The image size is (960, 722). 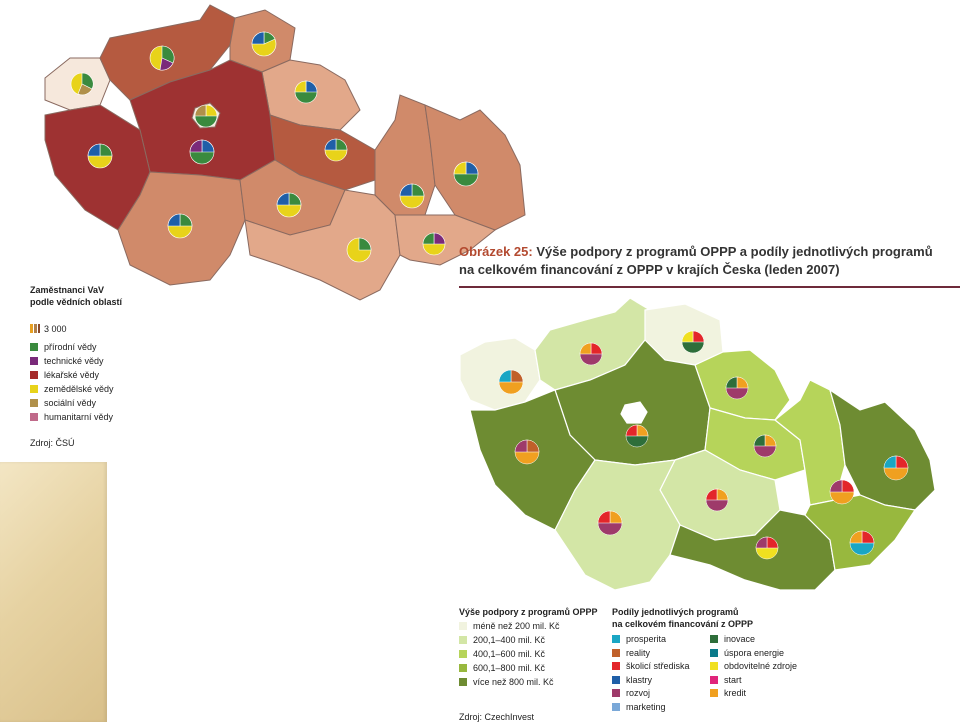 I want to click on legend-label: inovace, so click(x=740, y=639).